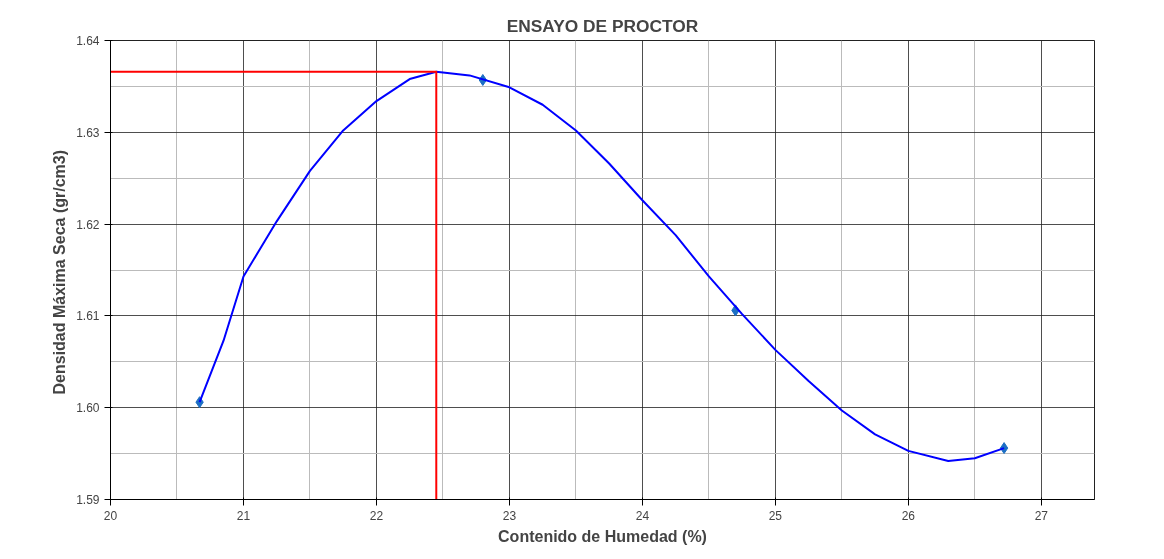 The width and height of the screenshot is (1164, 559). What do you see at coordinates (642, 515) in the screenshot?
I see `x-tick-label: 24` at bounding box center [642, 515].